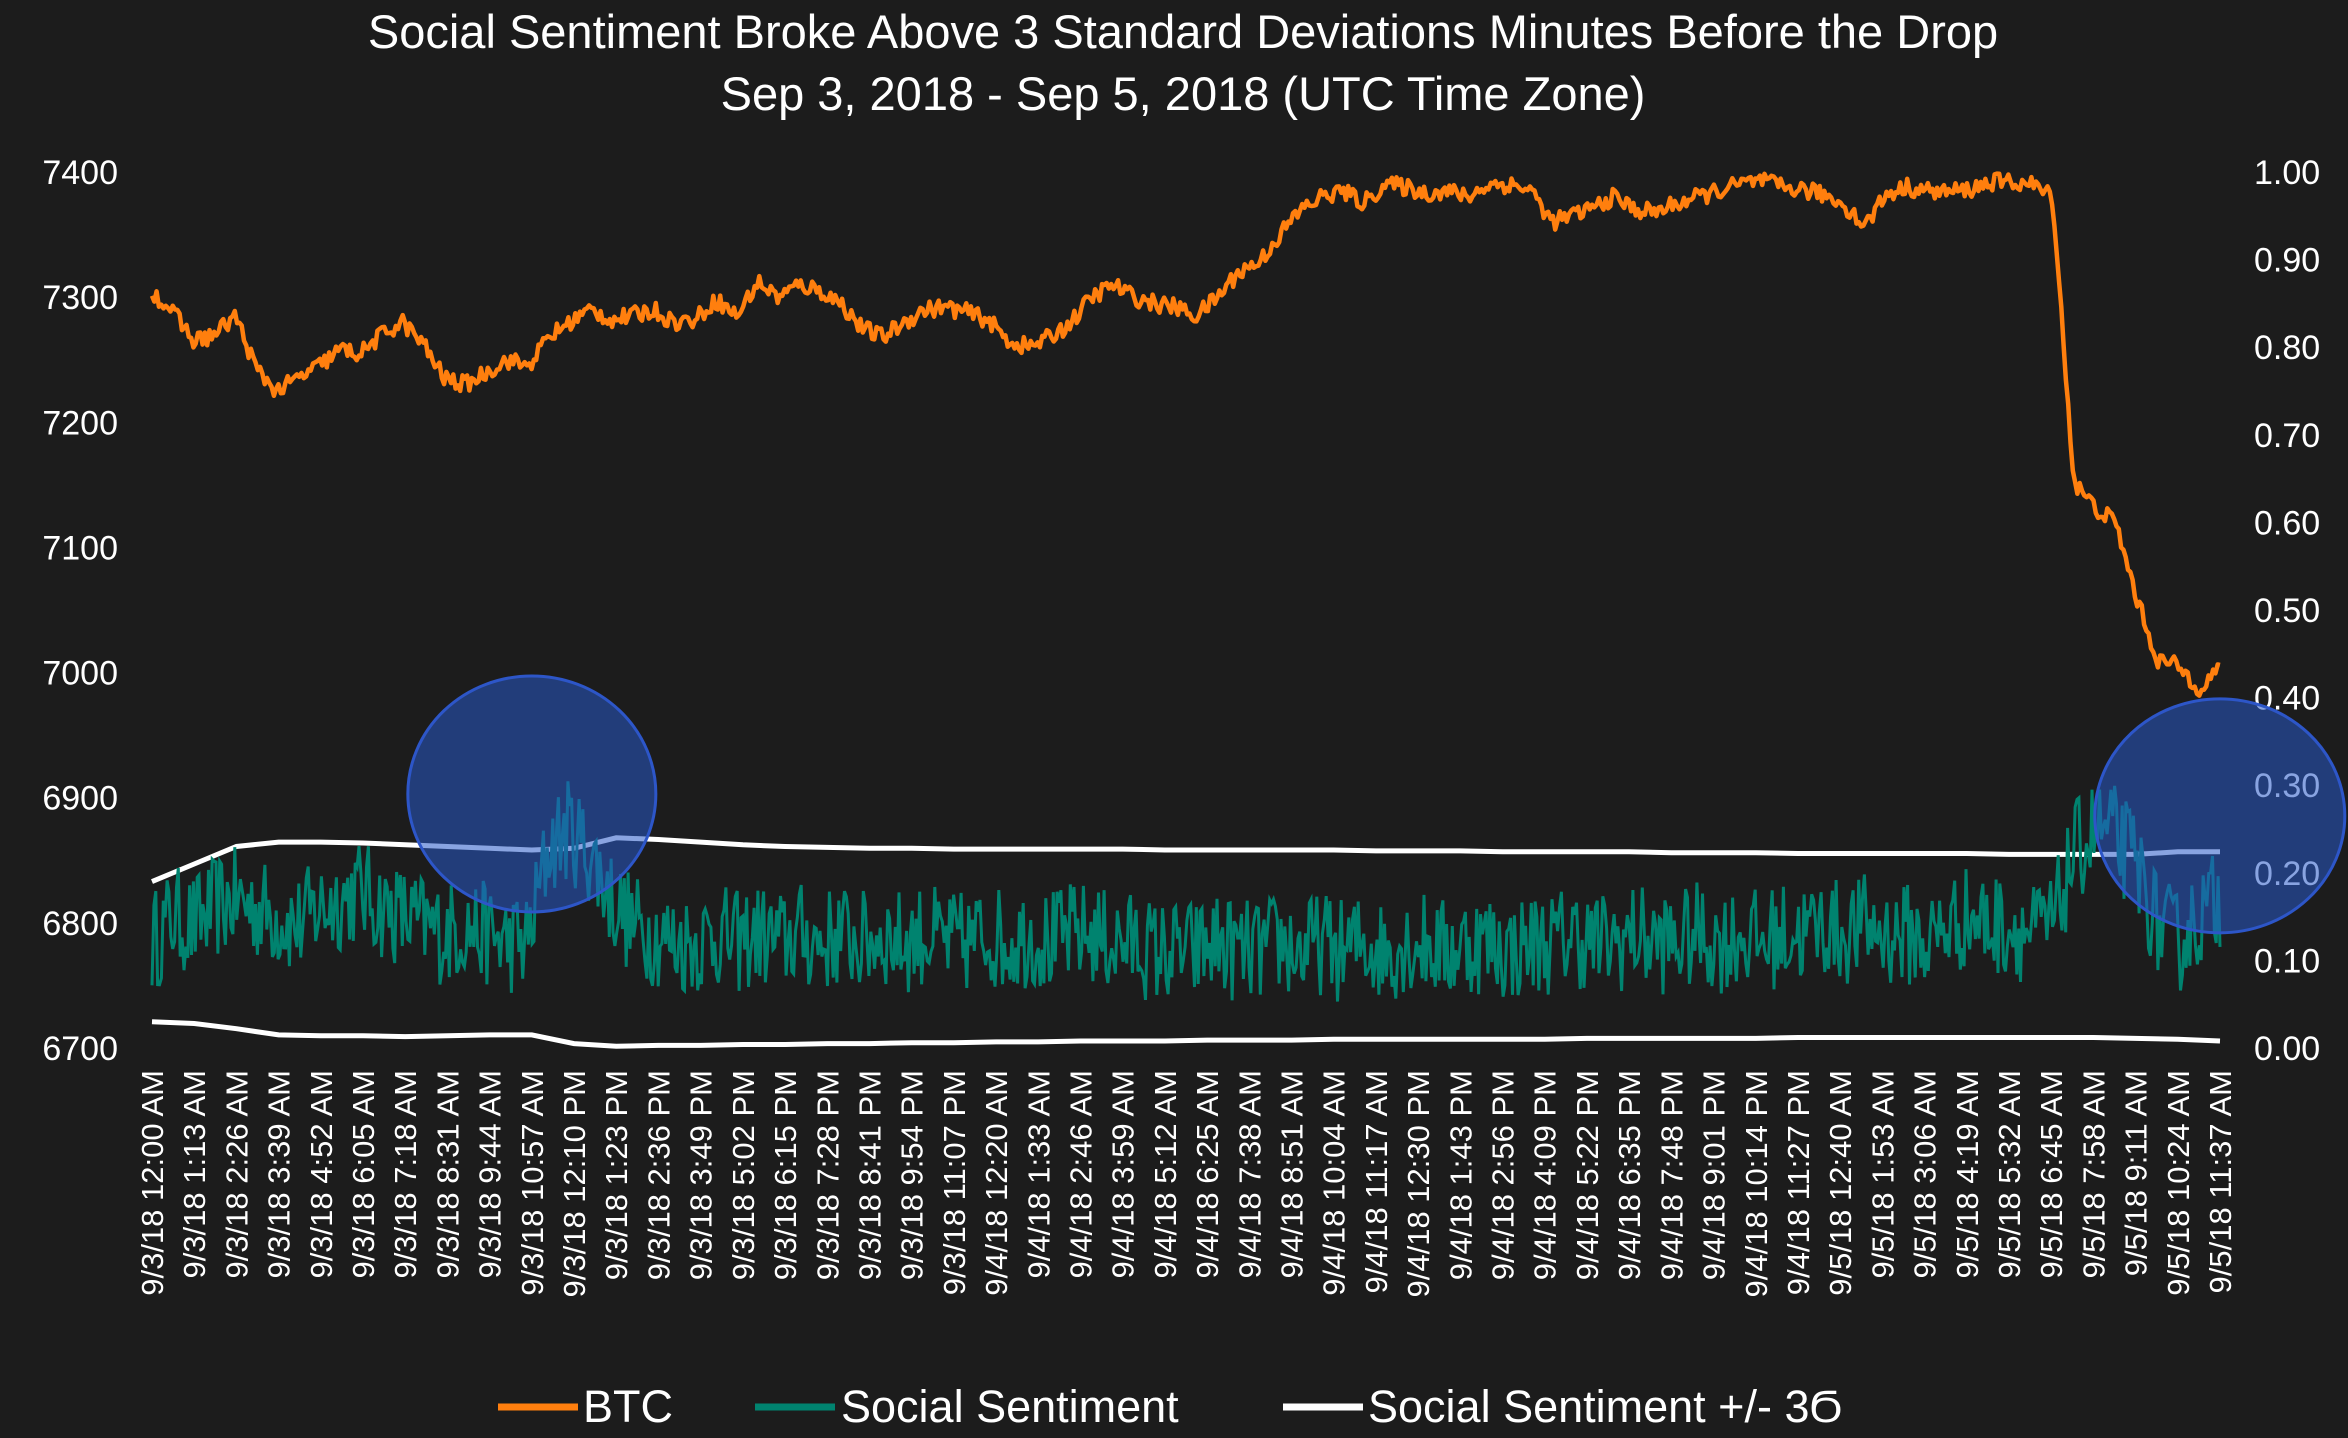  What do you see at coordinates (279, 1174) in the screenshot?
I see `x-tick-label: 9/3/18 3:39 AM` at bounding box center [279, 1174].